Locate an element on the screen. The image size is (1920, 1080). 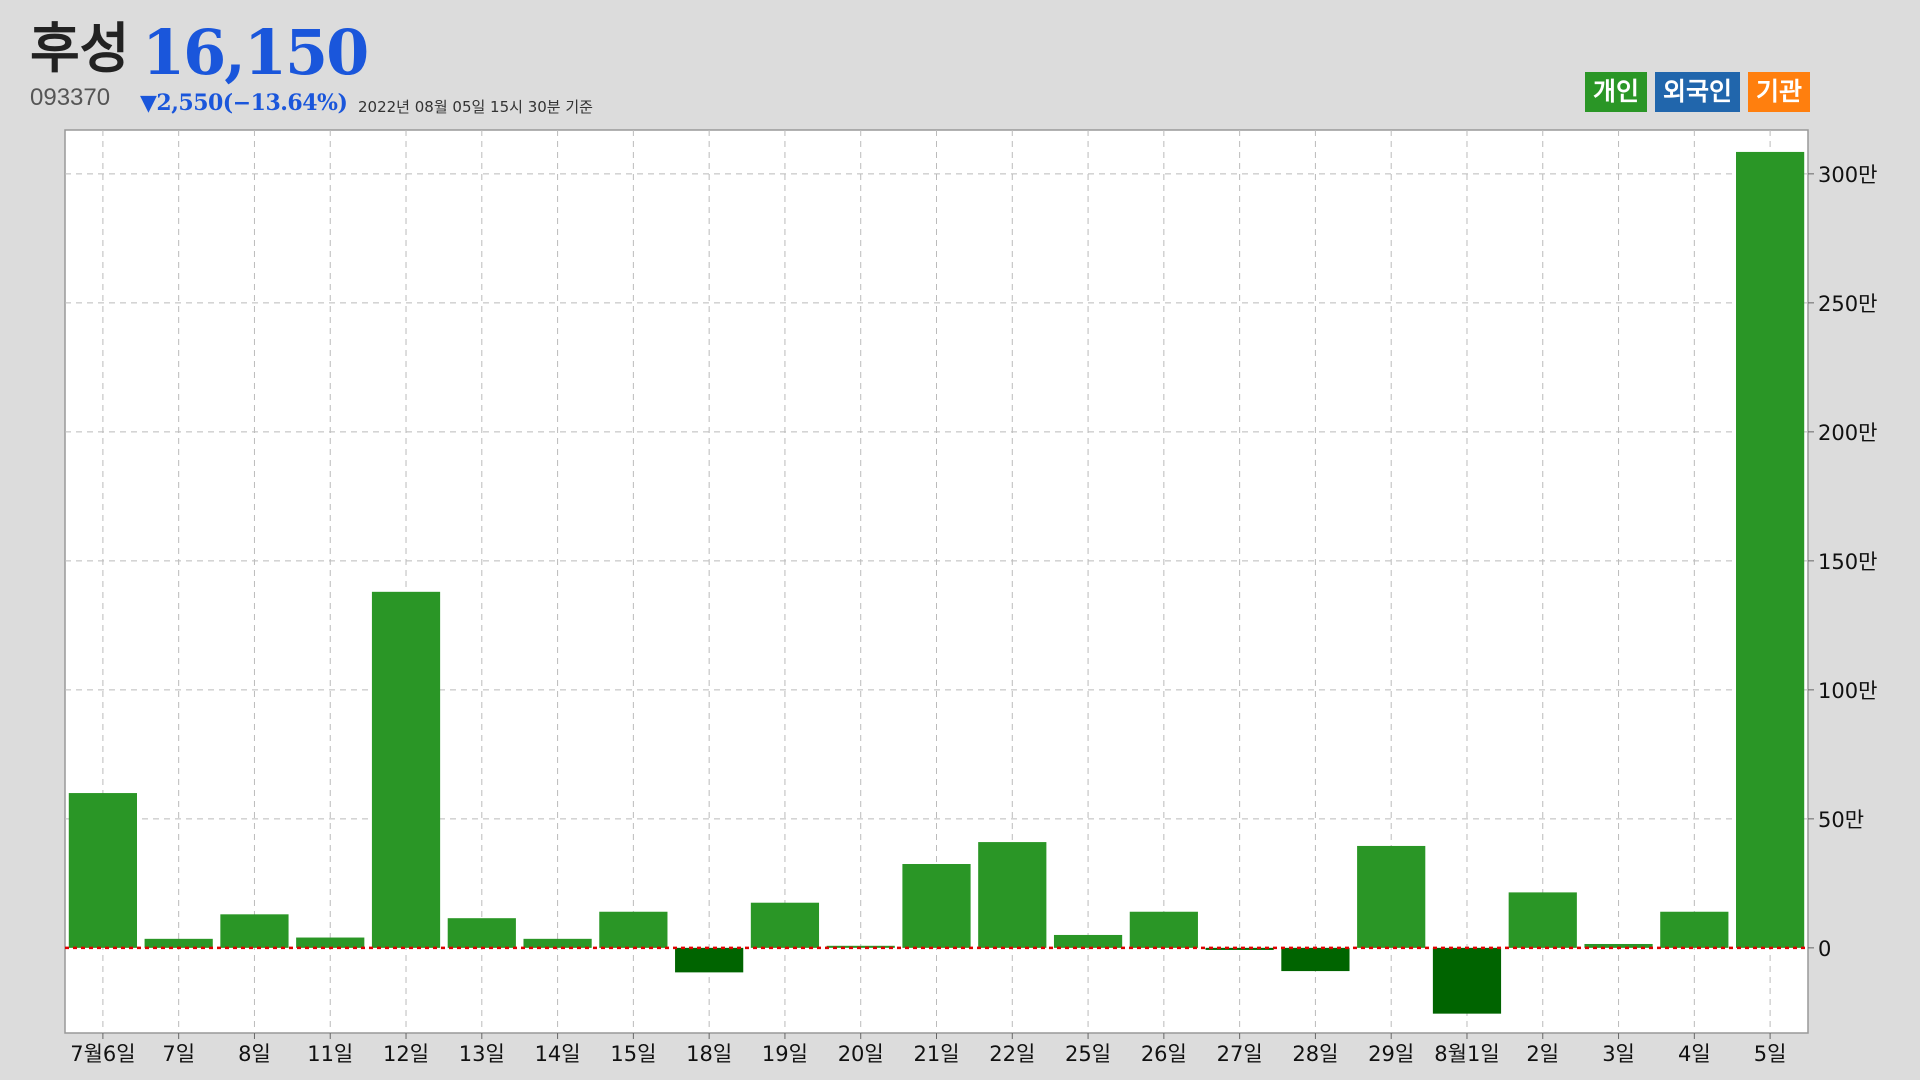
x-tick-label: 7월6일 is located at coordinates (102, 1054).